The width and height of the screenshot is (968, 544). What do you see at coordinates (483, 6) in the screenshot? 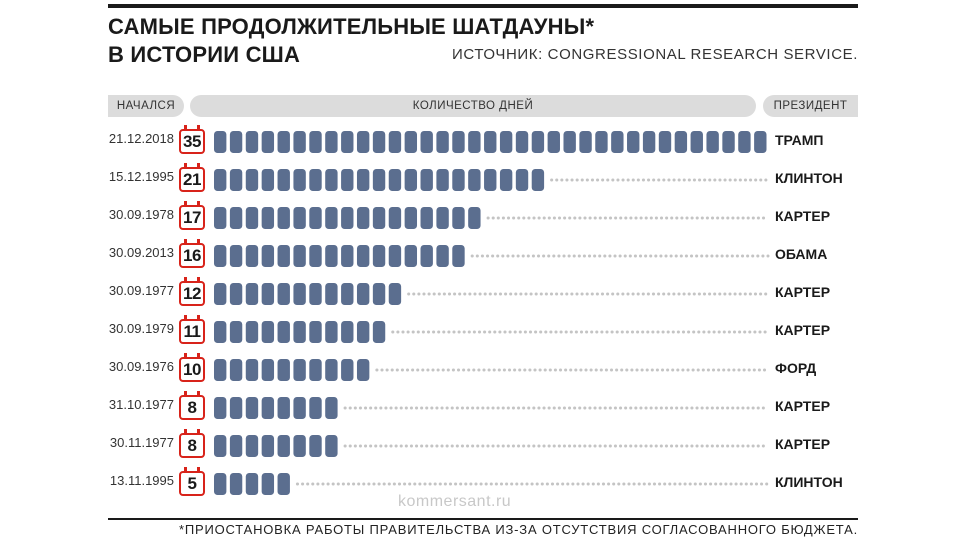
I see `top-rule` at bounding box center [483, 6].